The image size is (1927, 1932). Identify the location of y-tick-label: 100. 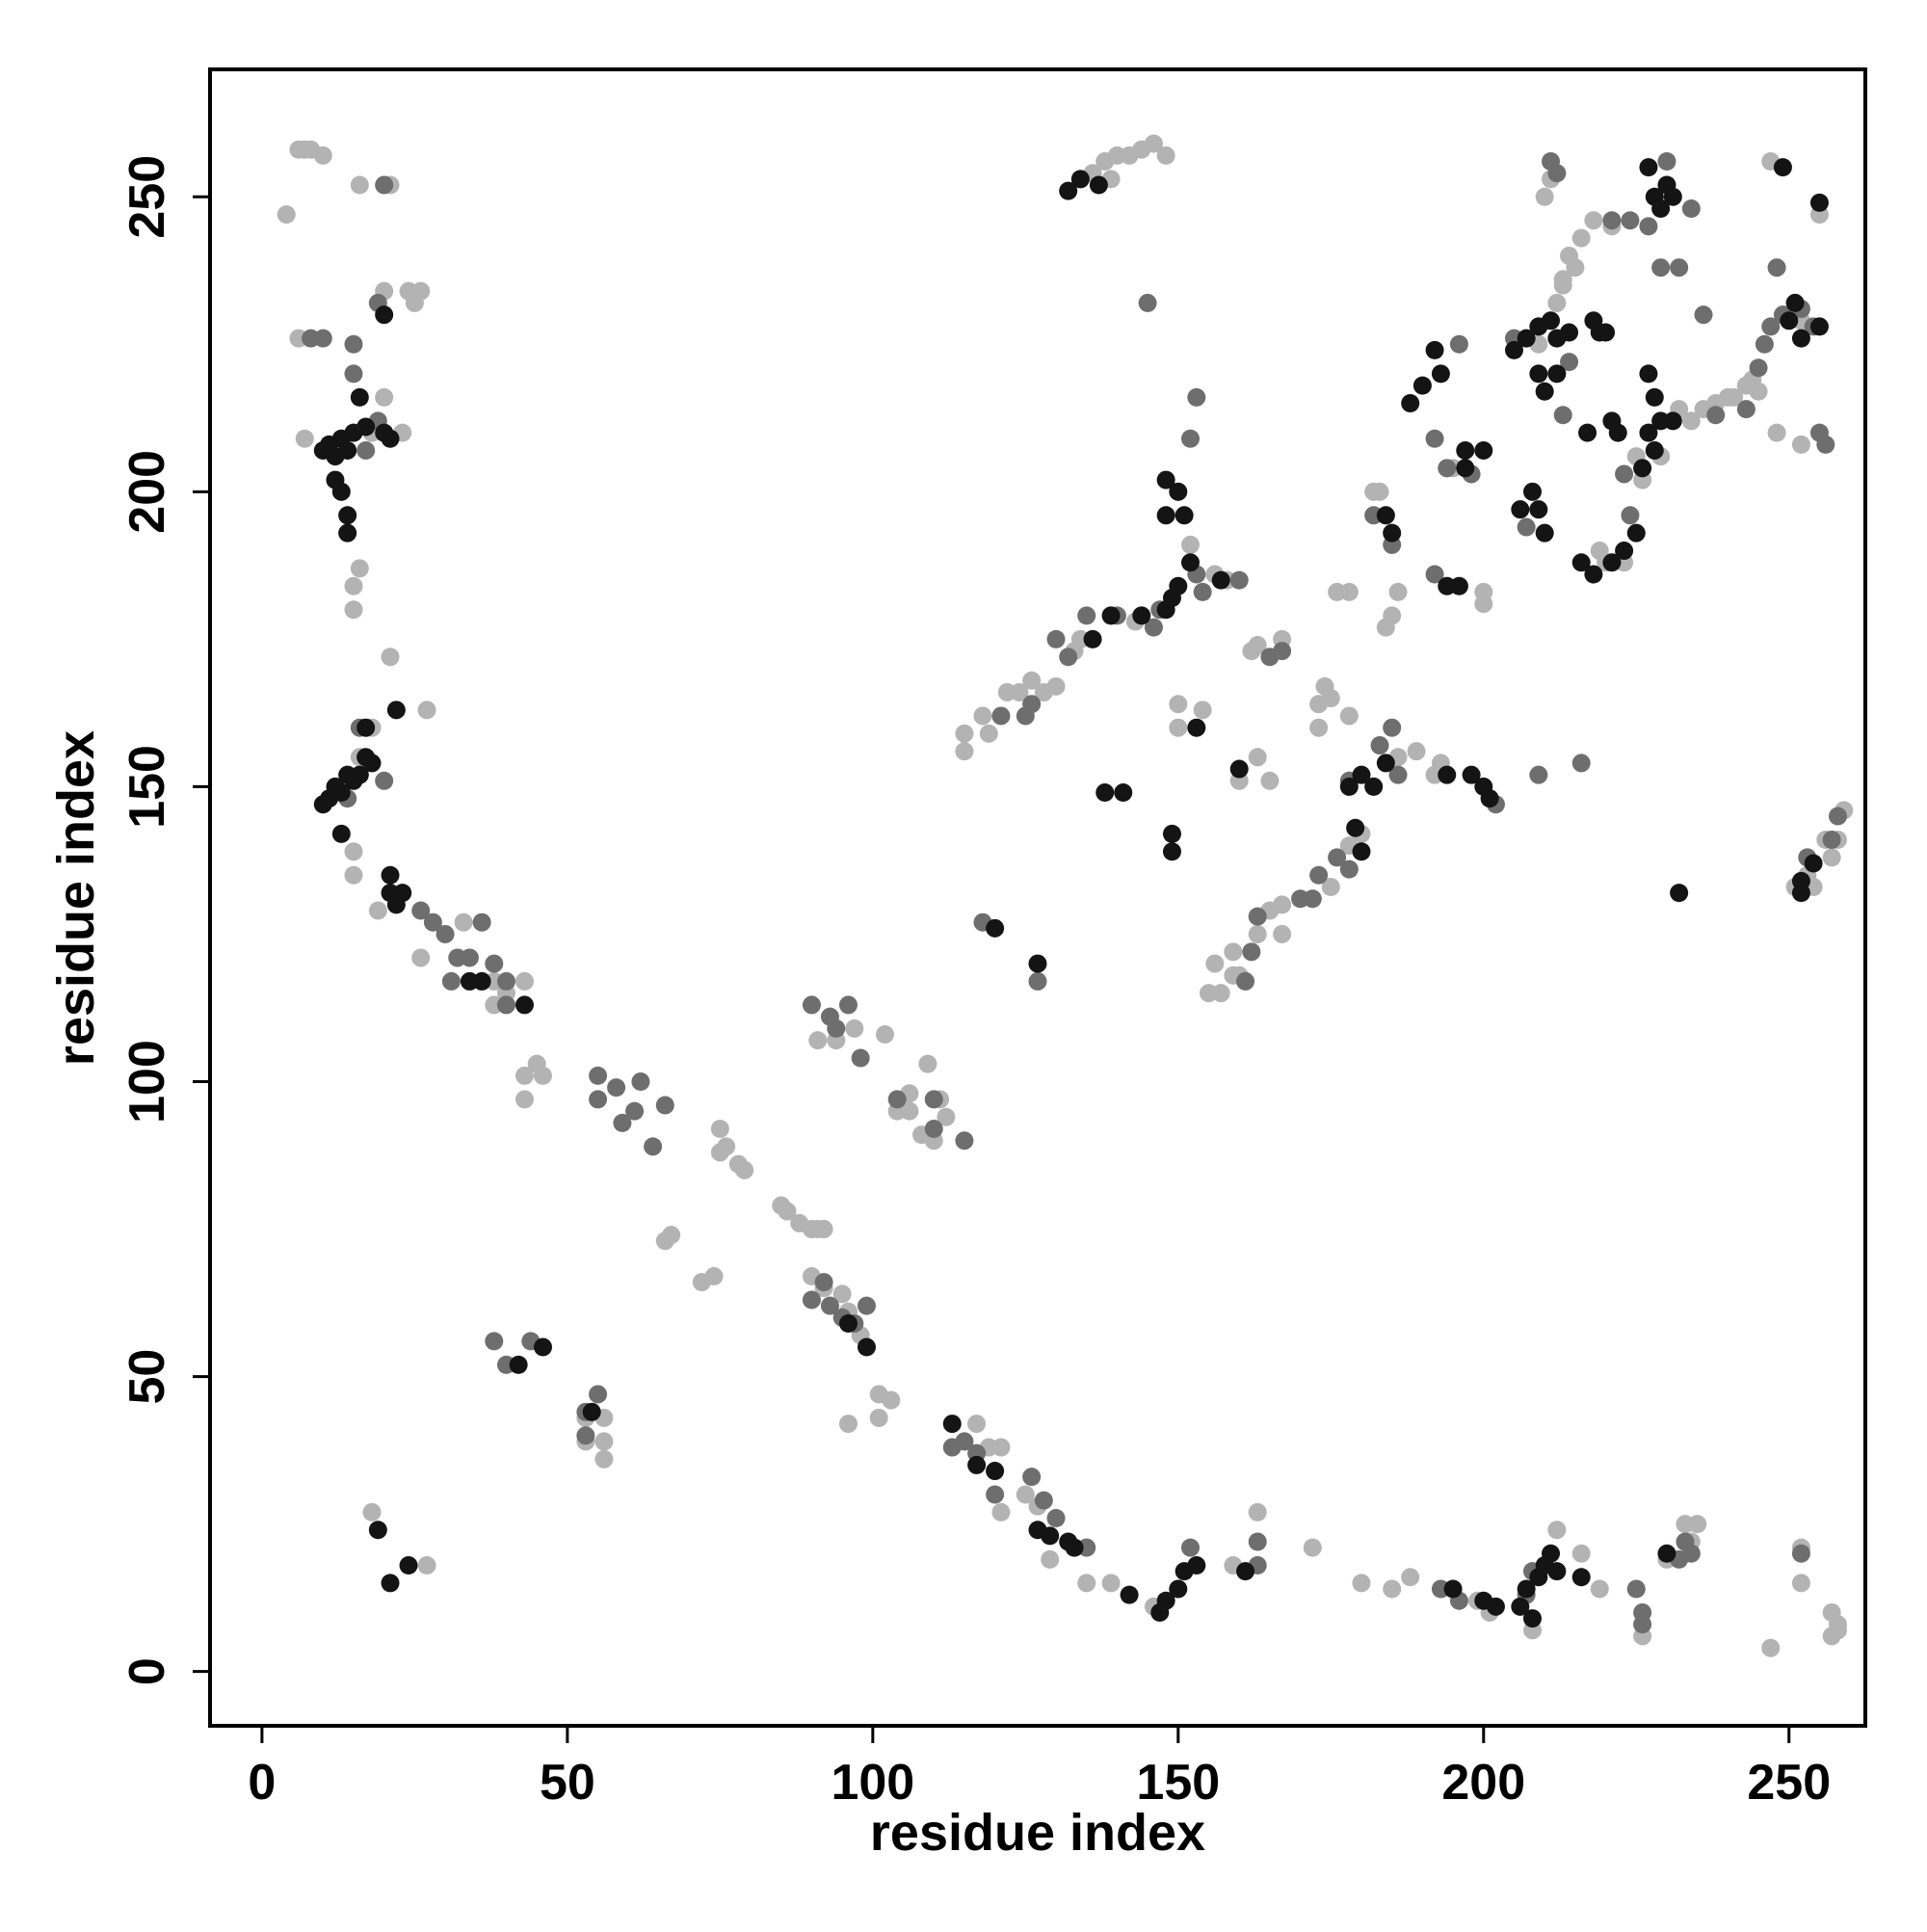
(147, 1082).